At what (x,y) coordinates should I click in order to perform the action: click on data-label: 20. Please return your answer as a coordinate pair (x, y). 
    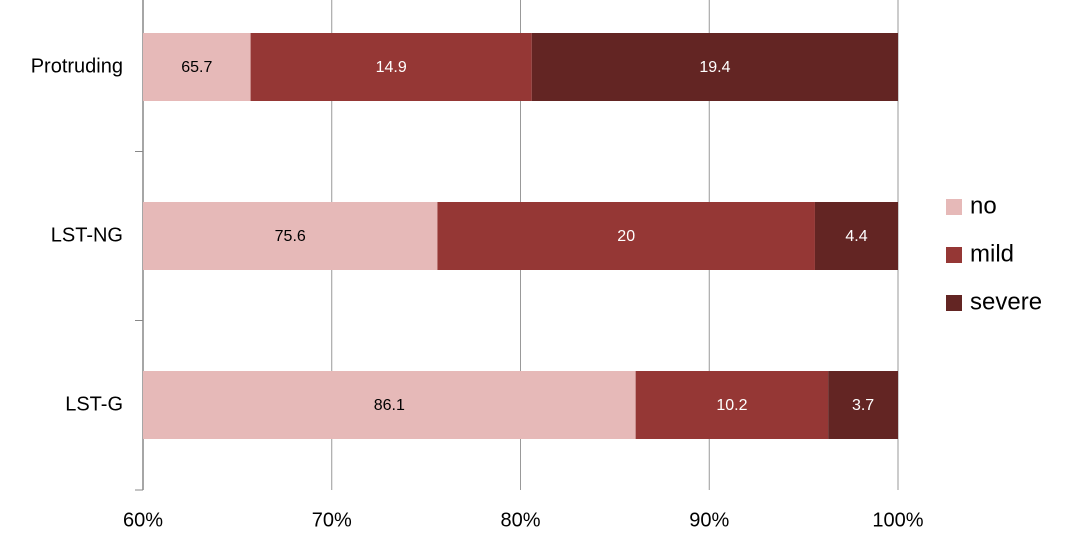
    Looking at the image, I should click on (626, 236).